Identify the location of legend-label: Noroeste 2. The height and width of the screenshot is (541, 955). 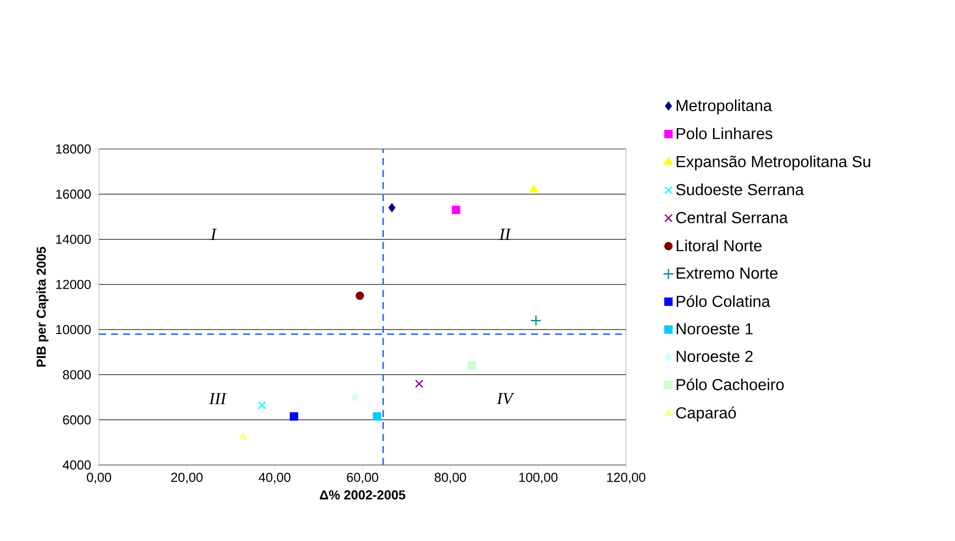
(714, 356).